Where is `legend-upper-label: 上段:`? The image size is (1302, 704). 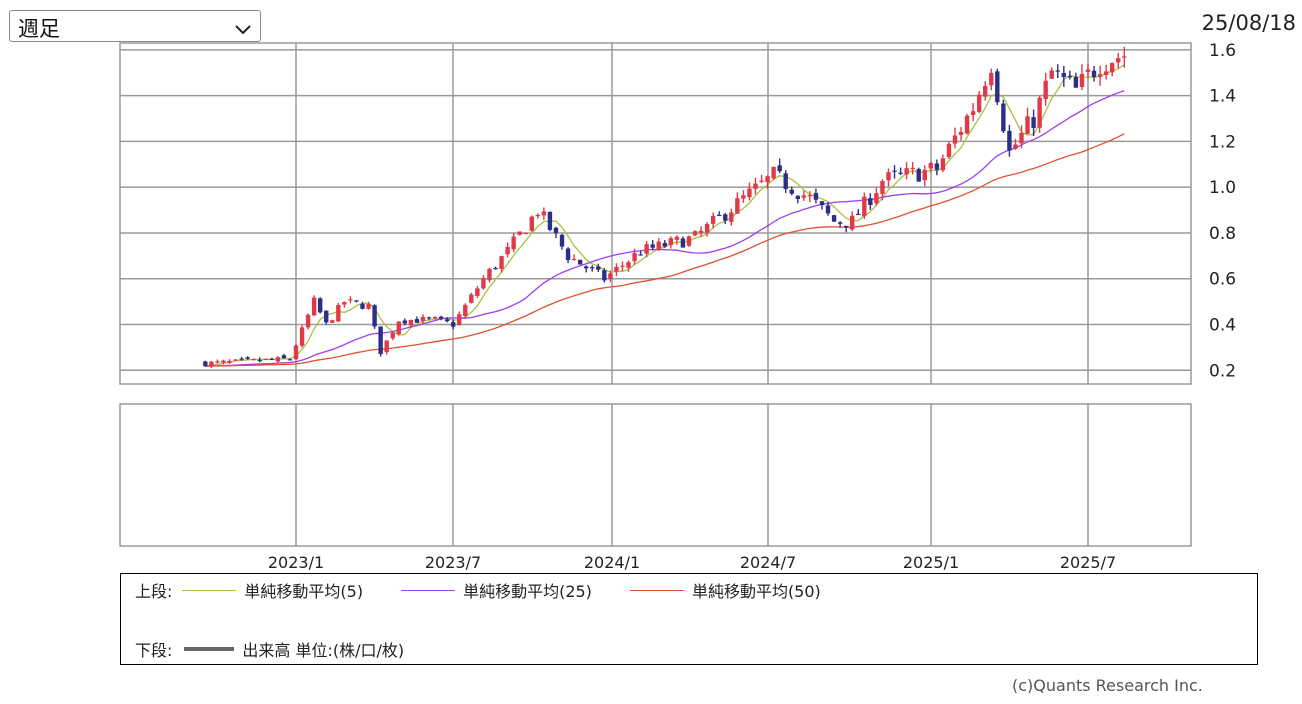 legend-upper-label: 上段: is located at coordinates (154, 591).